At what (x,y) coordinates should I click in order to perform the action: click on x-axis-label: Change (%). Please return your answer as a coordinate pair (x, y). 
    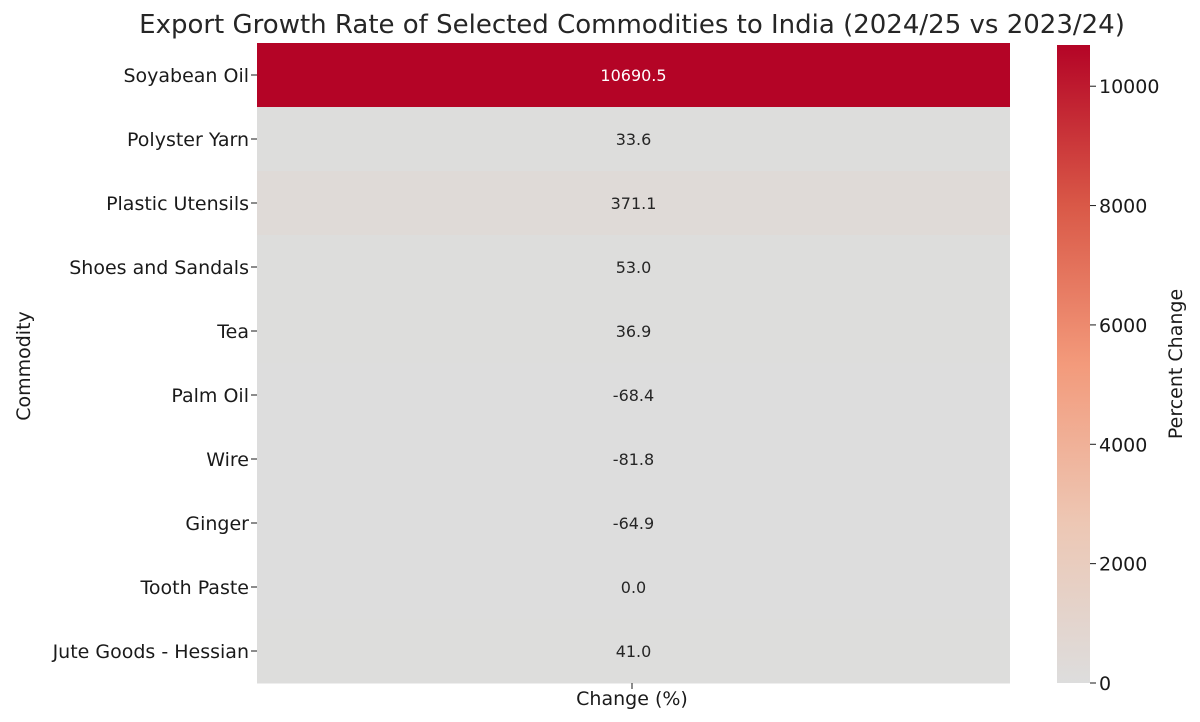
    Looking at the image, I should click on (632, 699).